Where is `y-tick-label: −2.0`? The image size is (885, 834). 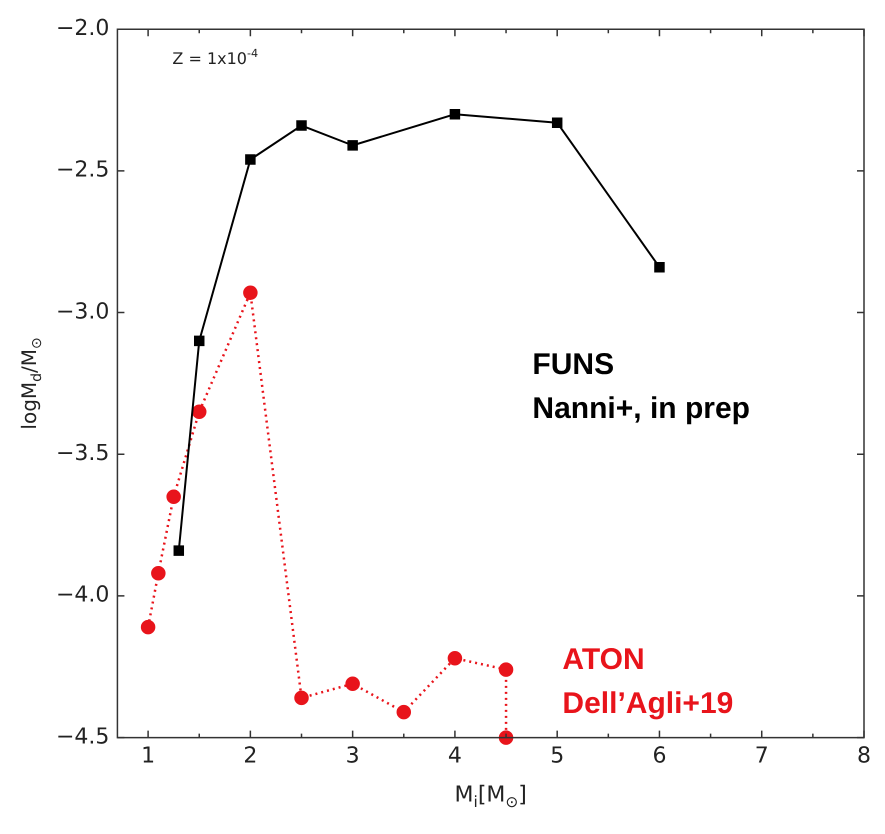
y-tick-label: −2.0 is located at coordinates (83, 28).